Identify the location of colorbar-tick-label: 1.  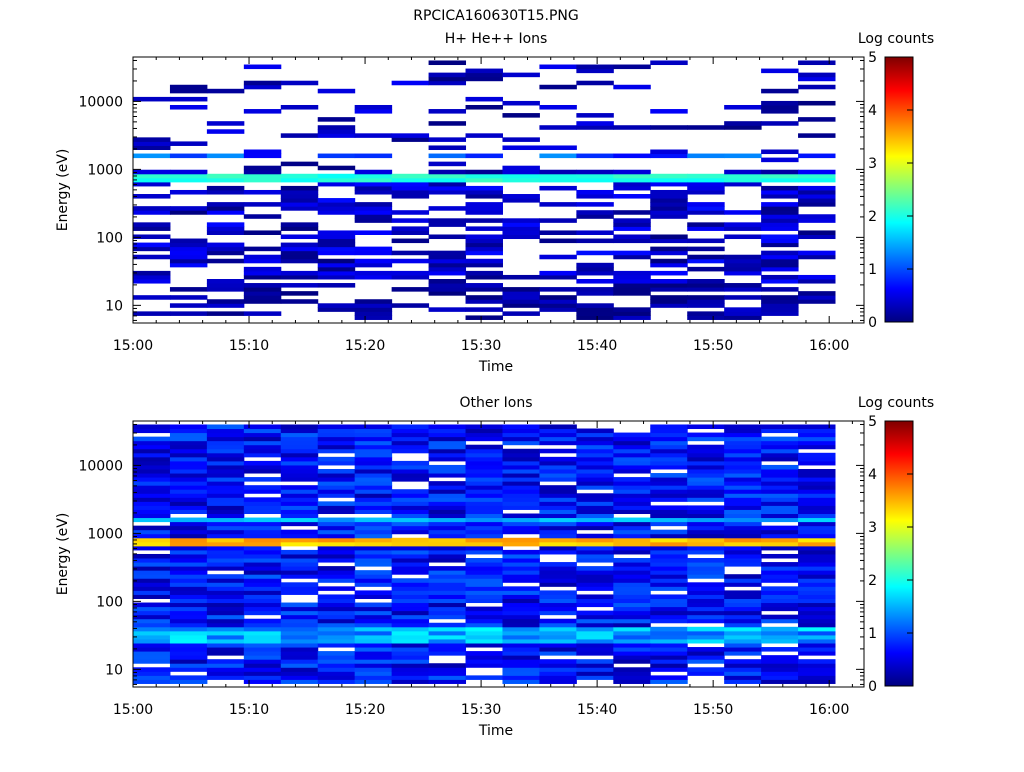
(872, 634).